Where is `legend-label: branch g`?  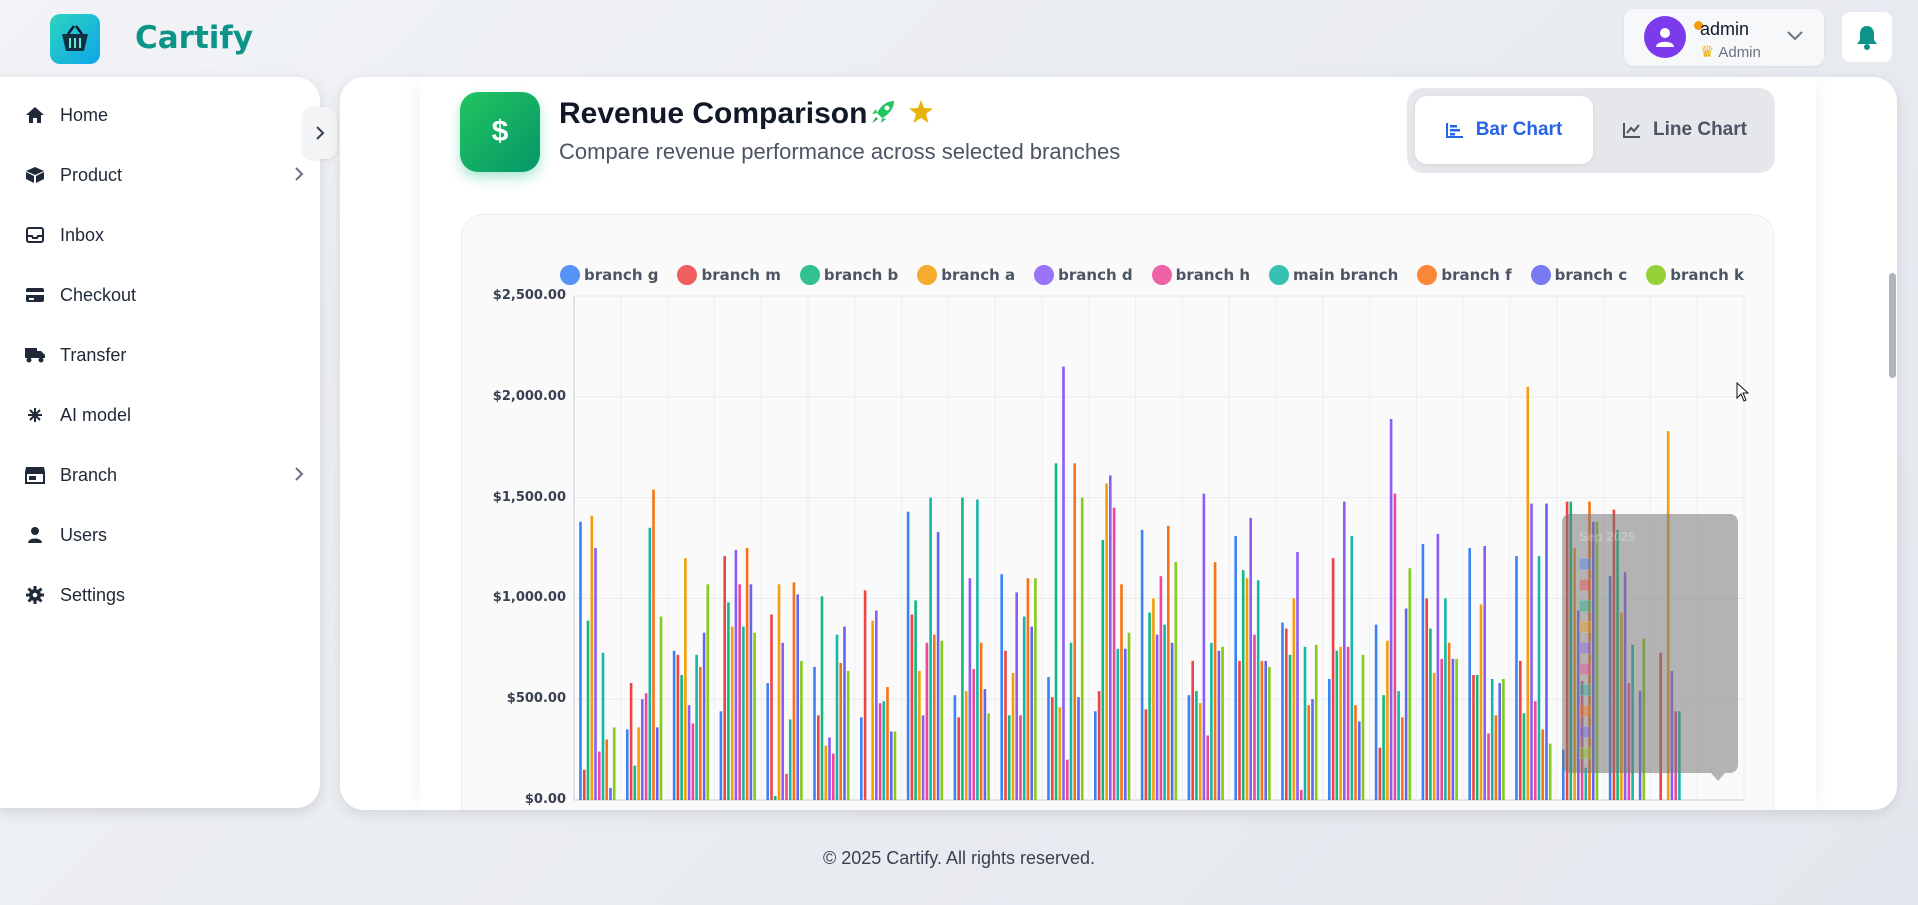 legend-label: branch g is located at coordinates (621, 275).